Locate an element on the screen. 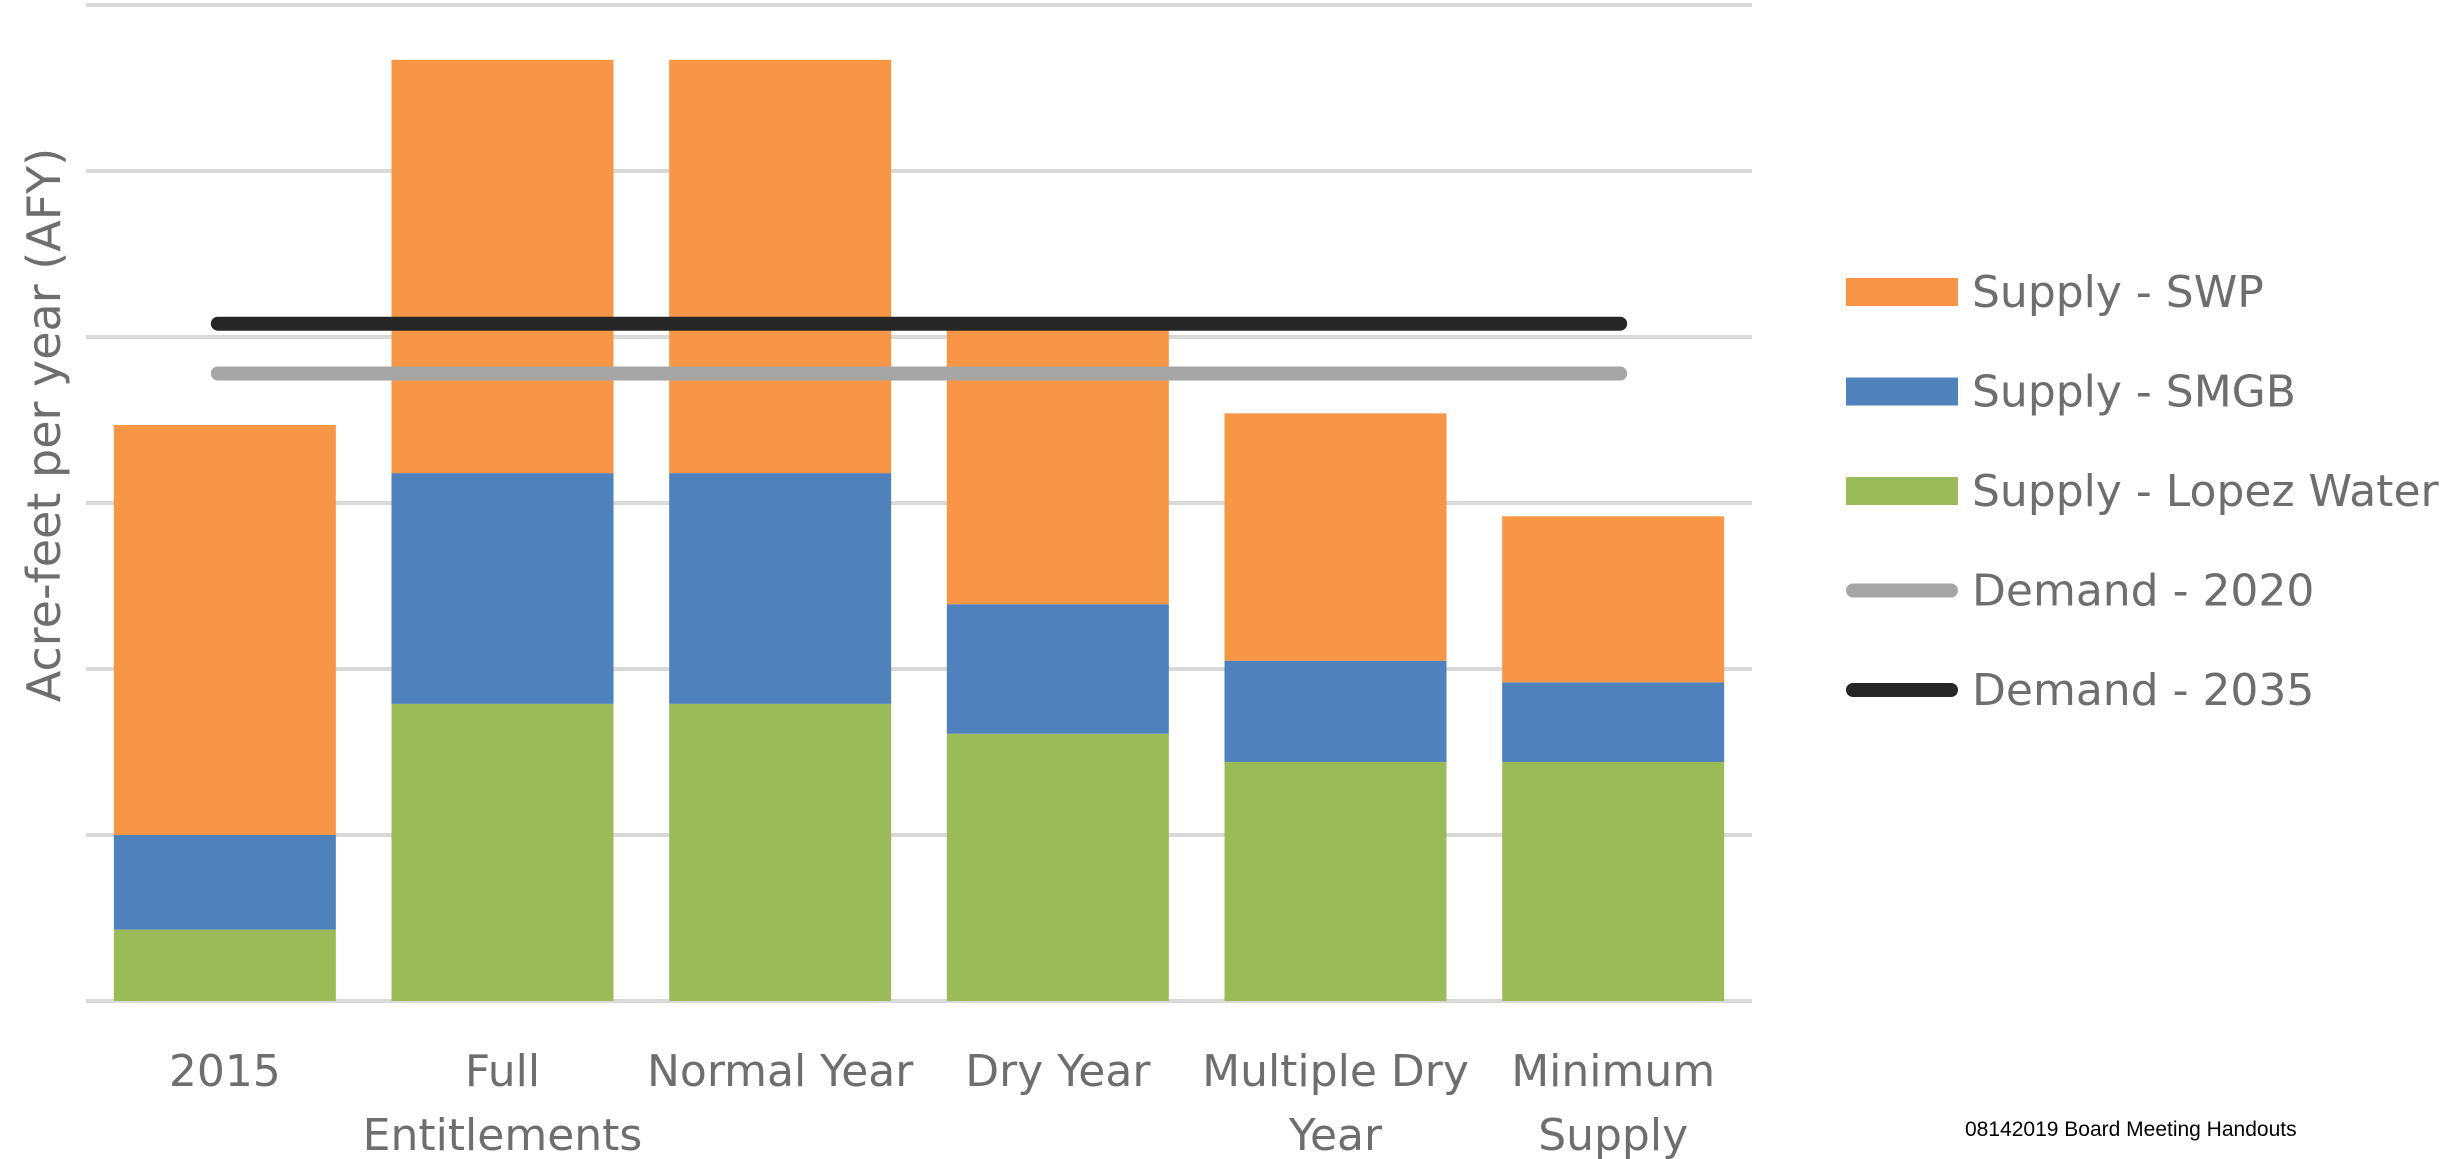 The width and height of the screenshot is (2446, 1159). bar-supply-lopez-water-normal-year is located at coordinates (780, 852).